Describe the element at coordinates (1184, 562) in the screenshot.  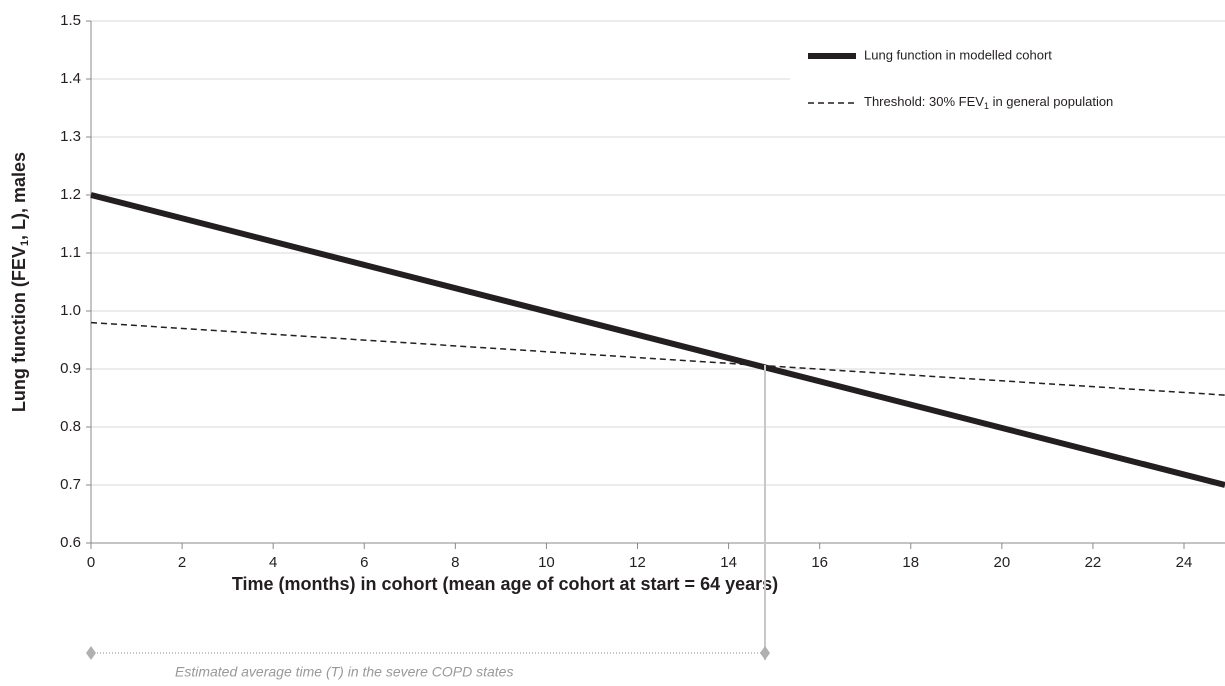
I see `x-tick-label: 24` at that location.